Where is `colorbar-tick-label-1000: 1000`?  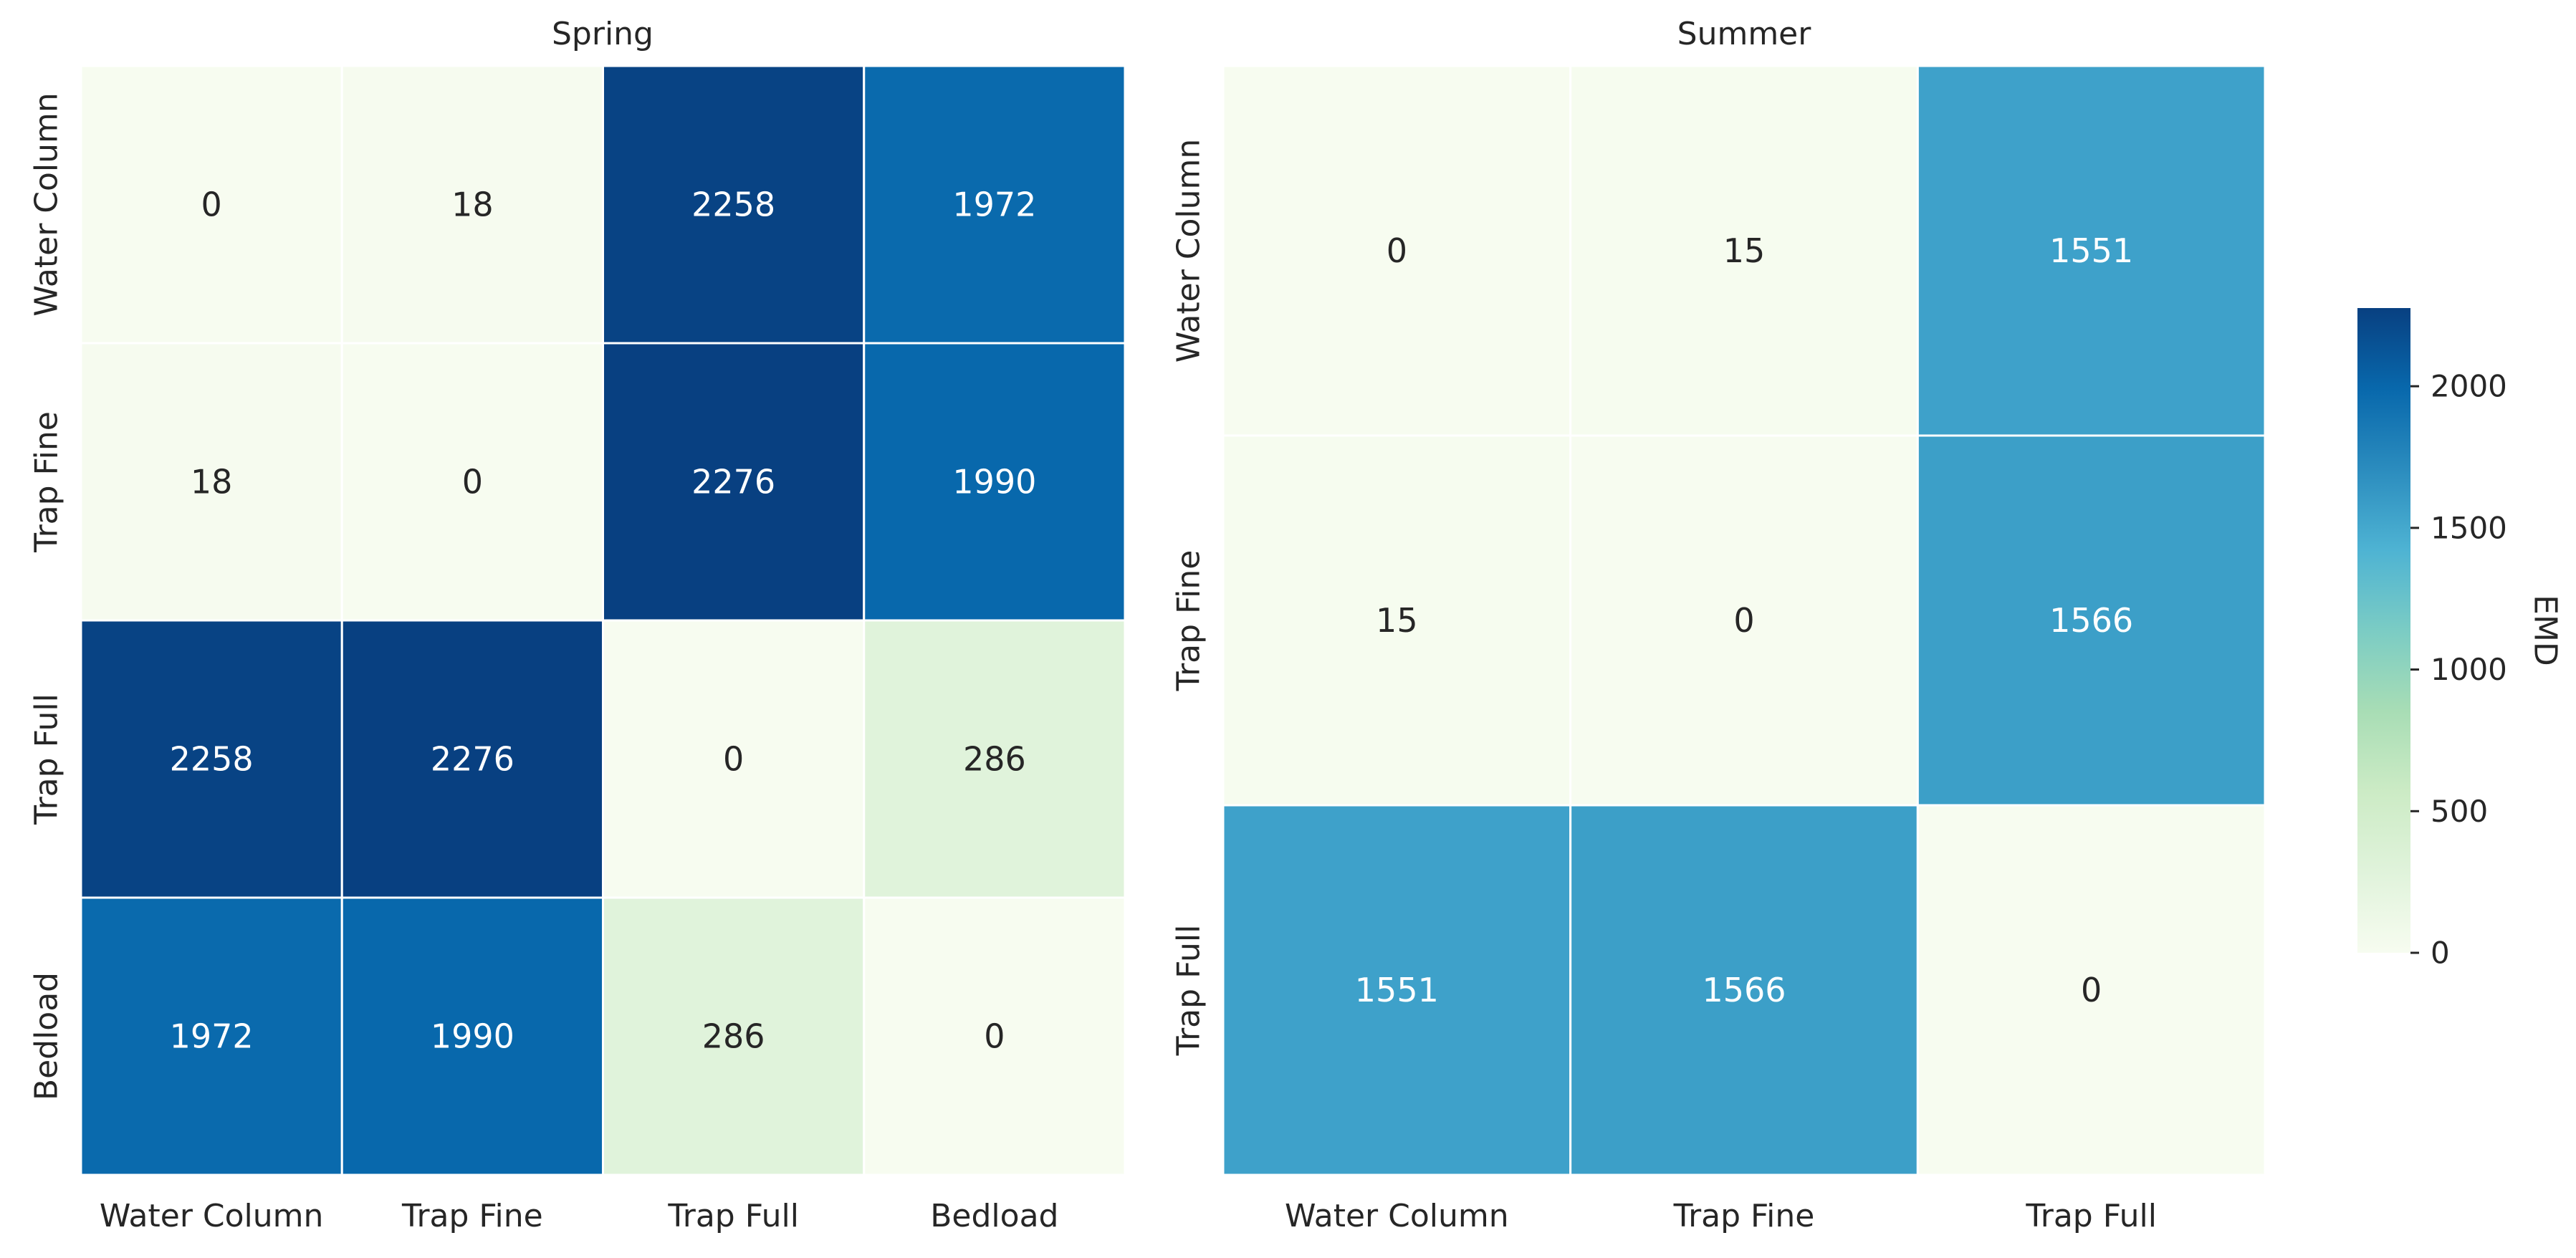 colorbar-tick-label-1000: 1000 is located at coordinates (2469, 669).